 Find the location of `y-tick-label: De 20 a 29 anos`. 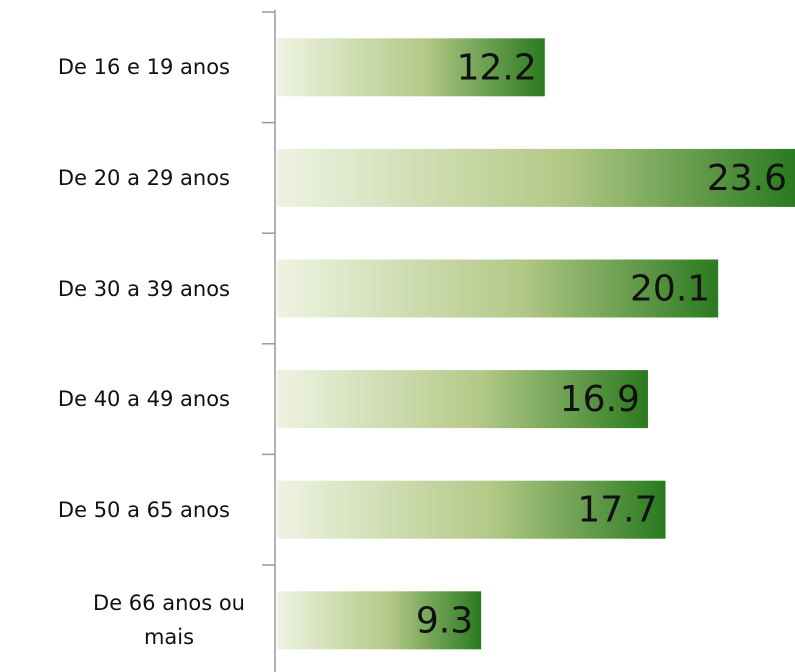

y-tick-label: De 20 a 29 anos is located at coordinates (143, 177).